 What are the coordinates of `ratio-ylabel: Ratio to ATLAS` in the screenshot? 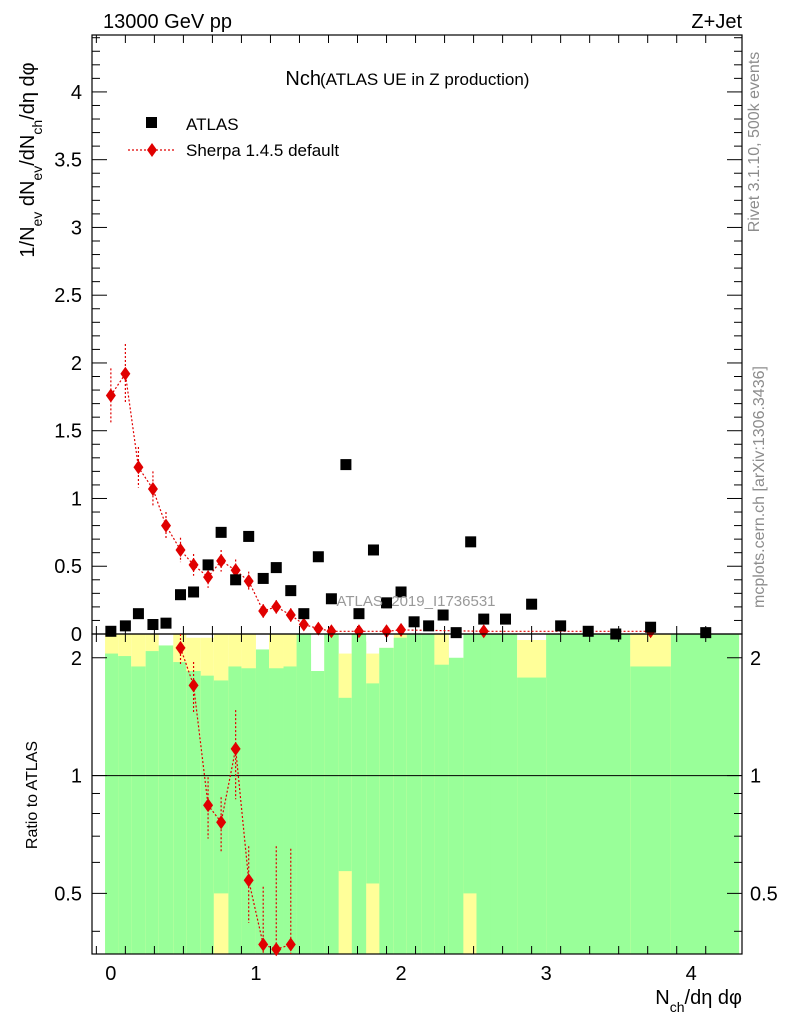 It's located at (32, 795).